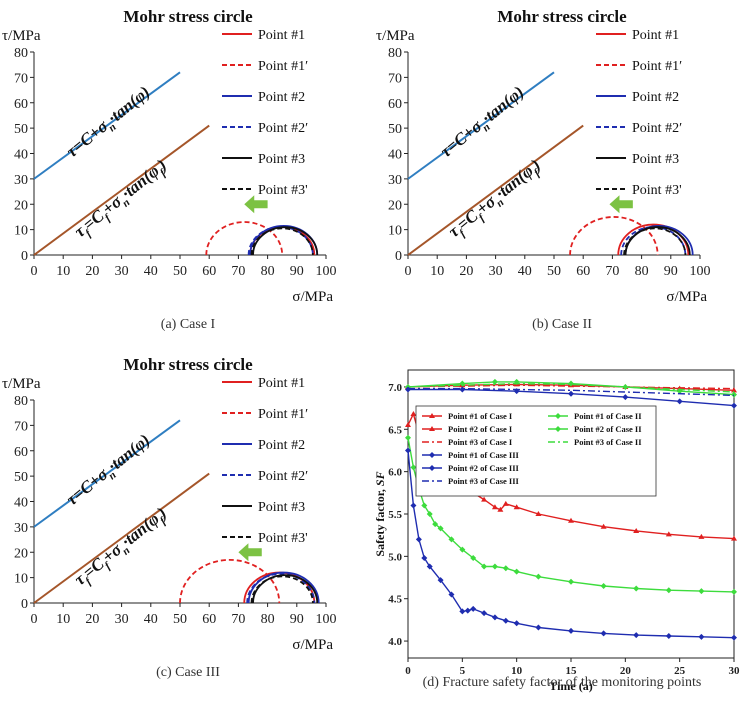 This screenshot has height=701, width=749. What do you see at coordinates (256, 204) in the screenshot?
I see `shift-arrow-icon` at bounding box center [256, 204].